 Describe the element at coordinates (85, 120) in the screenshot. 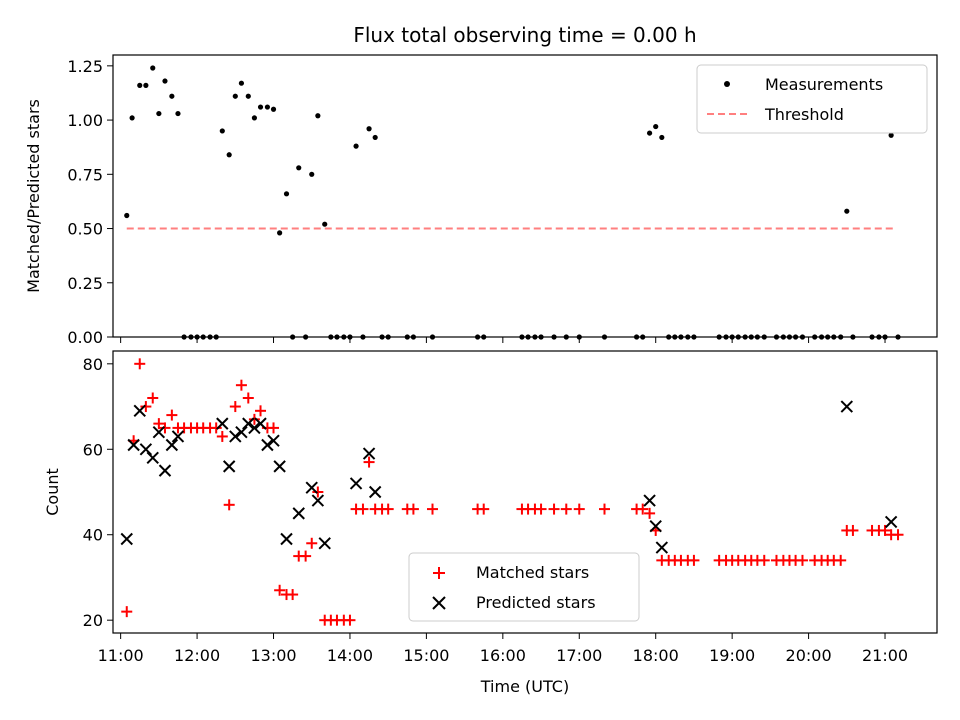

I see `ratio-y-tick-label: 1.00` at that location.